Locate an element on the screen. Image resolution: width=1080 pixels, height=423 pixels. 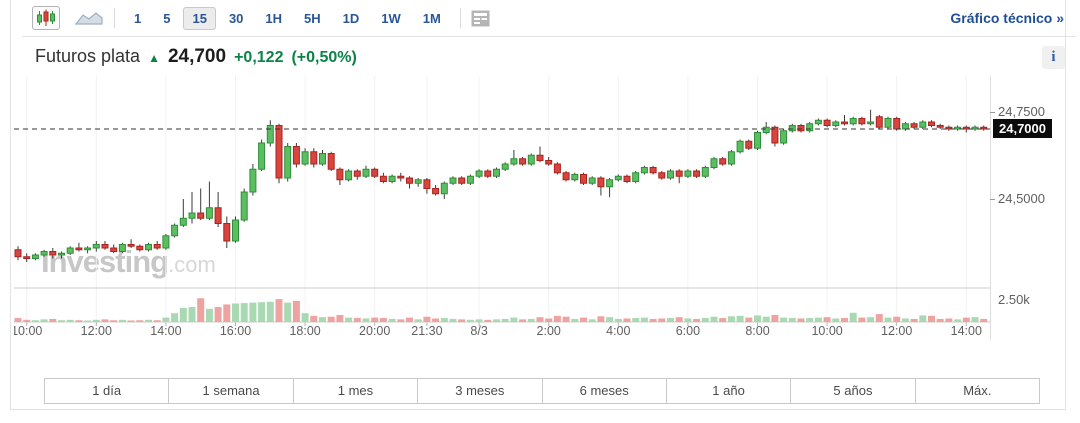
timeframe-5h: 5H is located at coordinates (312, 18).